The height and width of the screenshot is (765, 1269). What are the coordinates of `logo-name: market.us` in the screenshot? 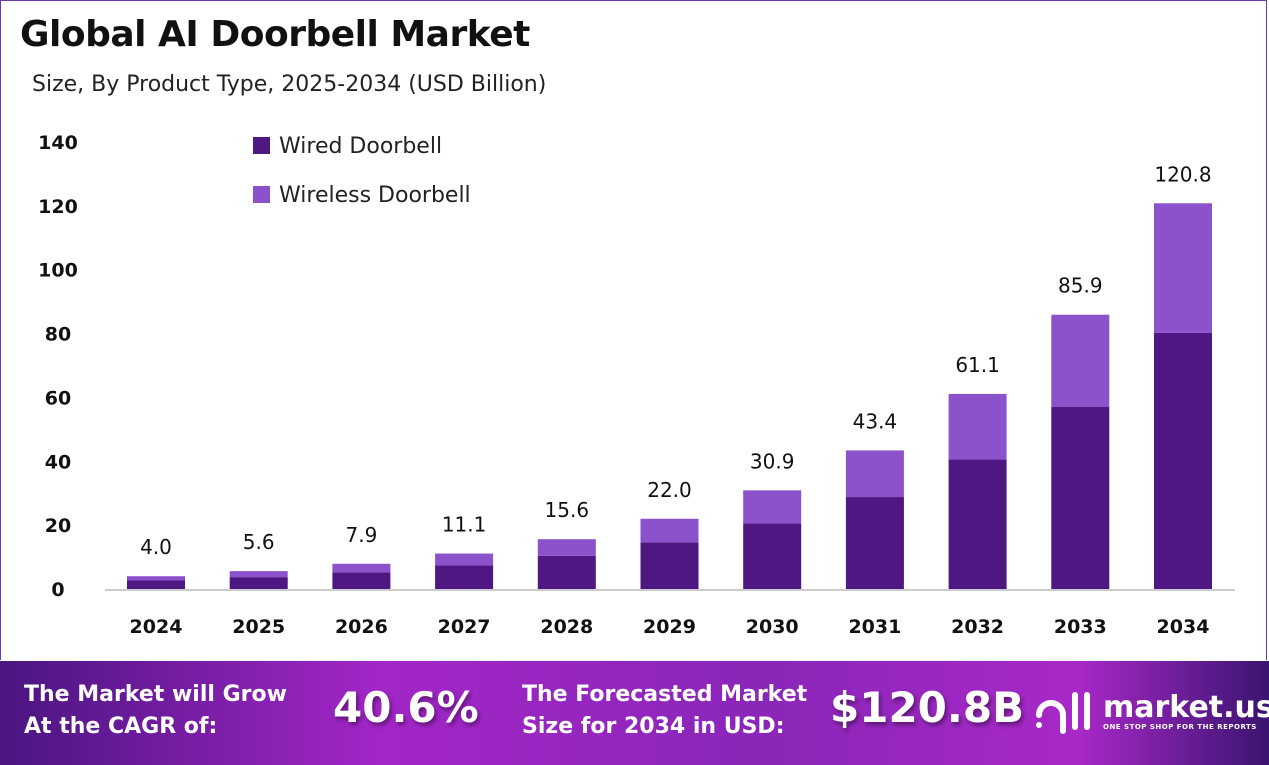 It's located at (1186, 707).